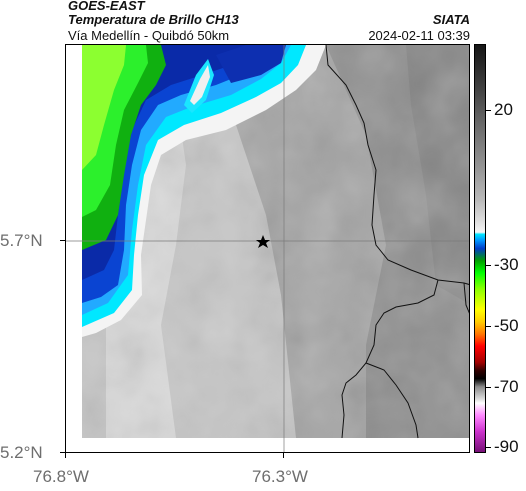 Image resolution: width=526 pixels, height=491 pixels. I want to click on datetime-label: 2024-02-11 03:39, so click(419, 35).